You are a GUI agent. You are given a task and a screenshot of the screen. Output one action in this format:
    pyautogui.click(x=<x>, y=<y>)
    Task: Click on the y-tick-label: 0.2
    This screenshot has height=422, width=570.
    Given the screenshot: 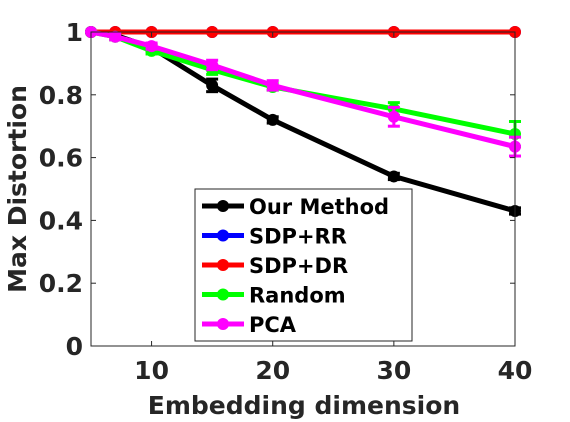 What is the action you would take?
    pyautogui.click(x=61, y=283)
    